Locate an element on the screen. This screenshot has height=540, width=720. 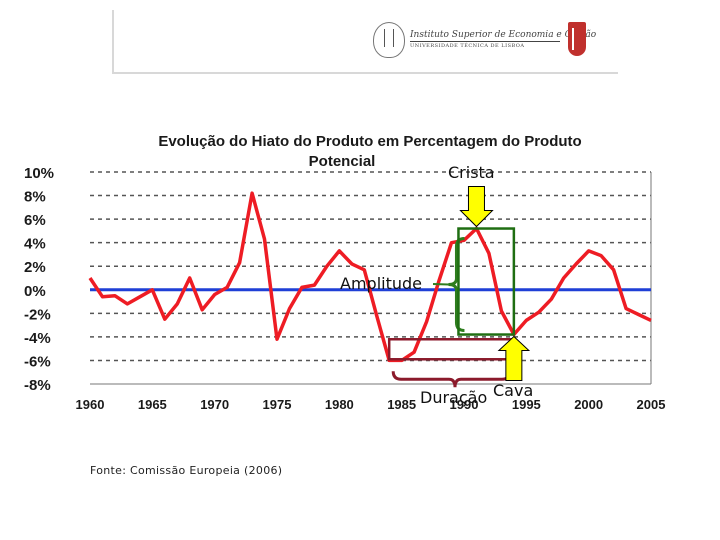
crista-label: Crista is located at coordinates (471, 172).